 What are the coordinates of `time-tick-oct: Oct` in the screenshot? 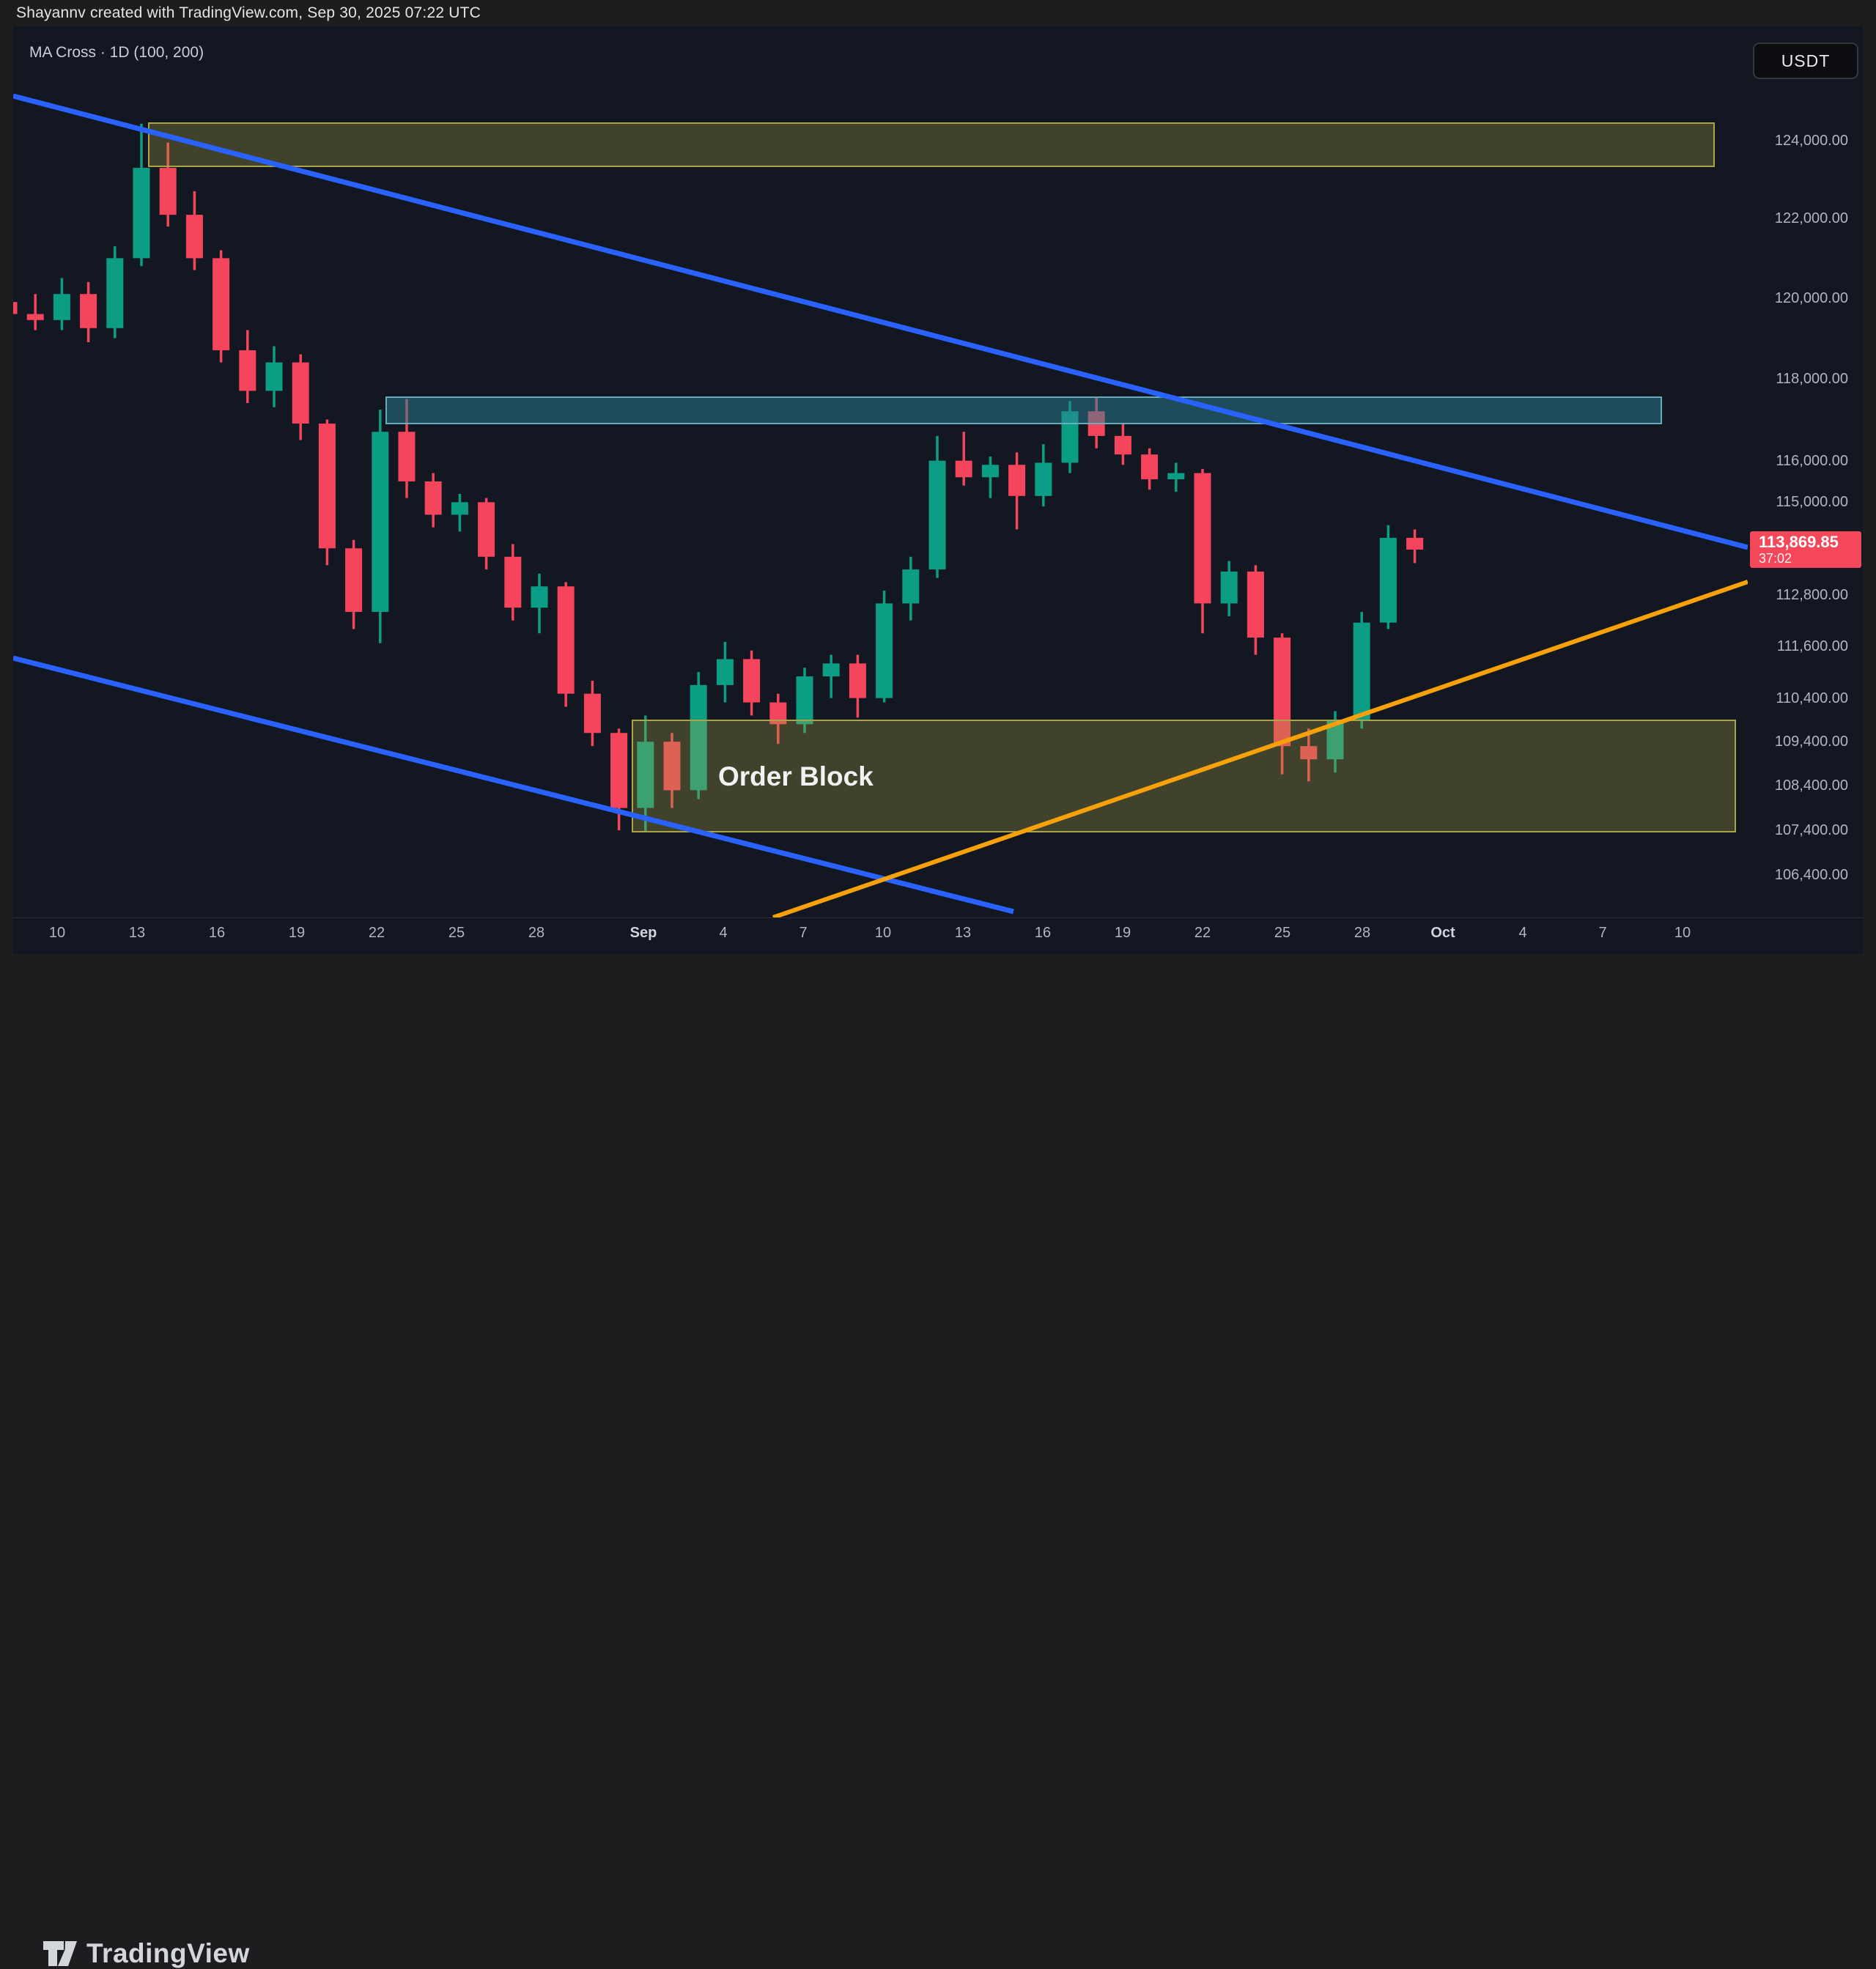 It's located at (1442, 933).